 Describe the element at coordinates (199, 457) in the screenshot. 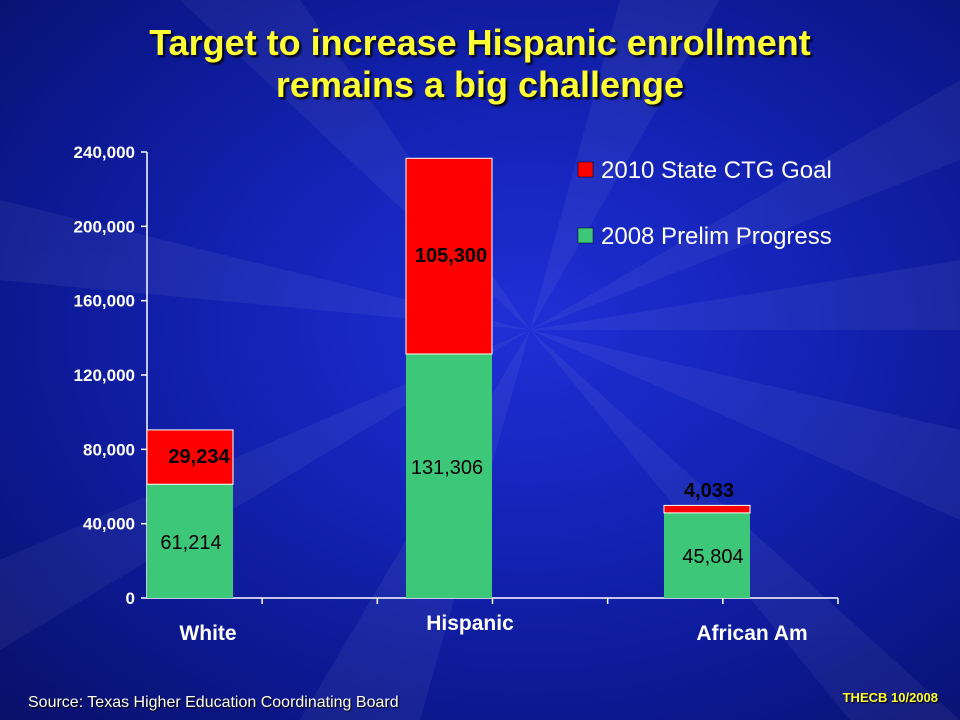

I see `data-label-goal: 29,234` at that location.